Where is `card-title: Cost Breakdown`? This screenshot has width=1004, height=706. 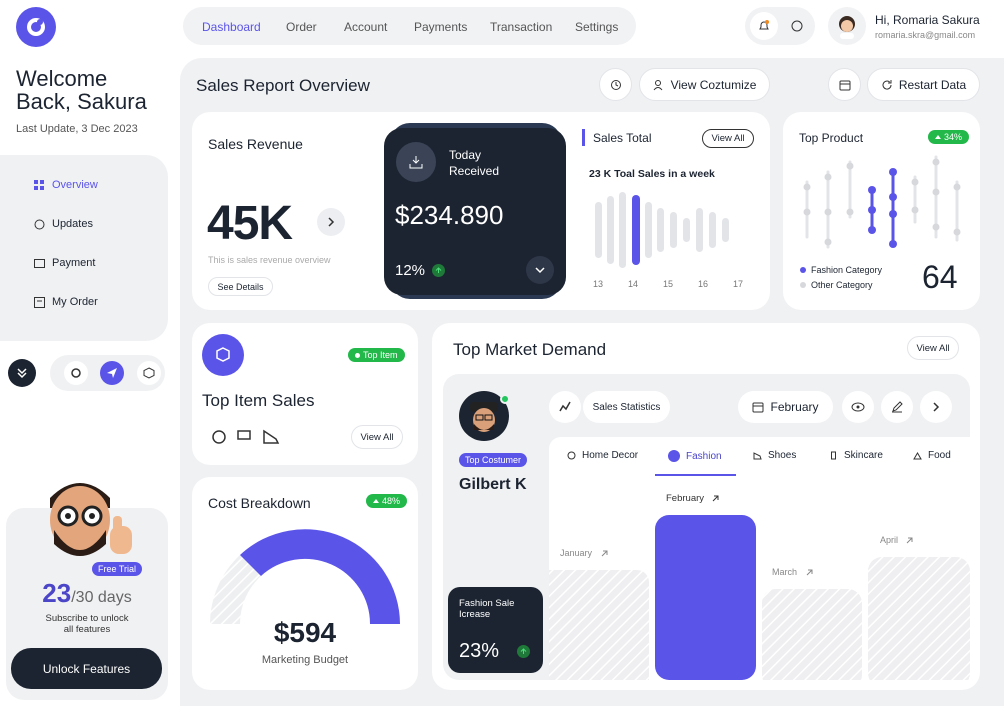 card-title: Cost Breakdown is located at coordinates (259, 503).